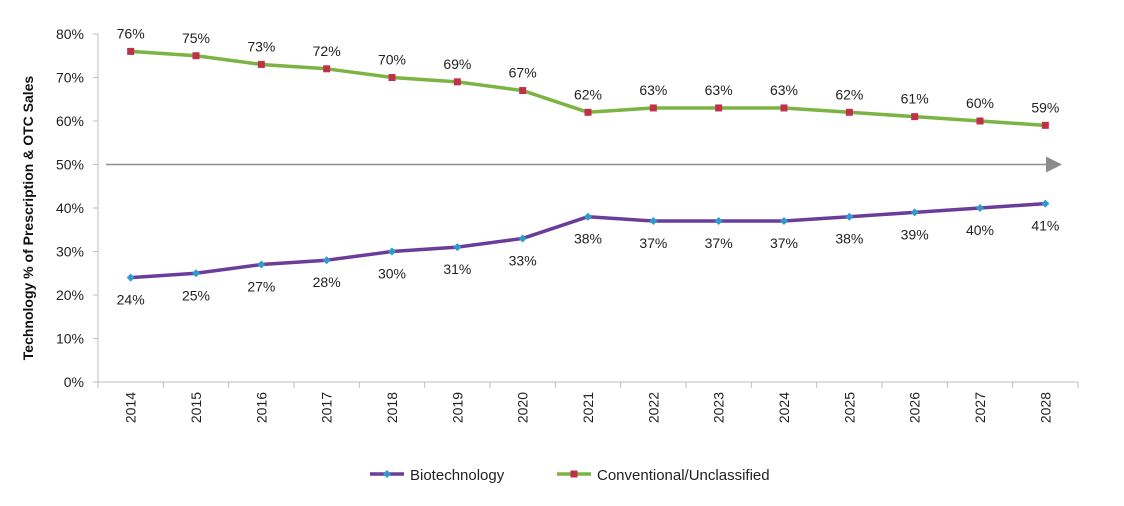 The height and width of the screenshot is (506, 1124). I want to click on y-tick-label: 10%, so click(70, 339).